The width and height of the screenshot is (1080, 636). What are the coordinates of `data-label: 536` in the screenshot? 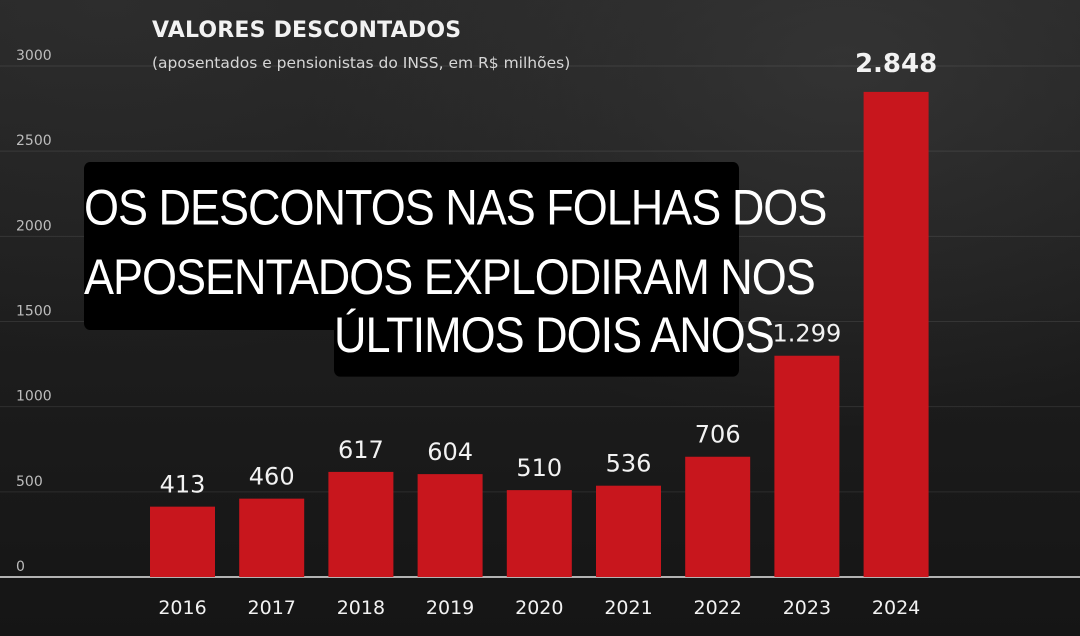 It's located at (629, 464).